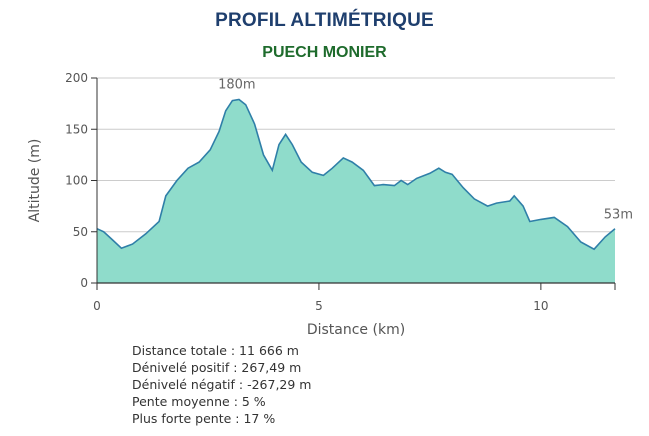  Describe the element at coordinates (76, 181) in the screenshot. I see `y-tick-label: 100` at that location.